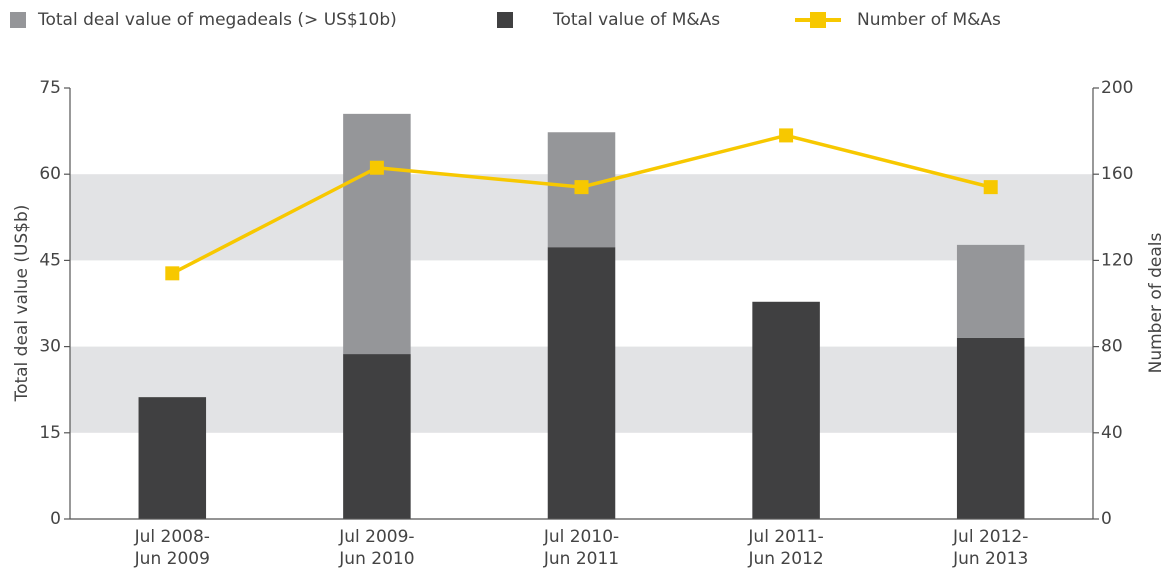  I want to click on x-tick-label: Jul 2012-, so click(990, 537).